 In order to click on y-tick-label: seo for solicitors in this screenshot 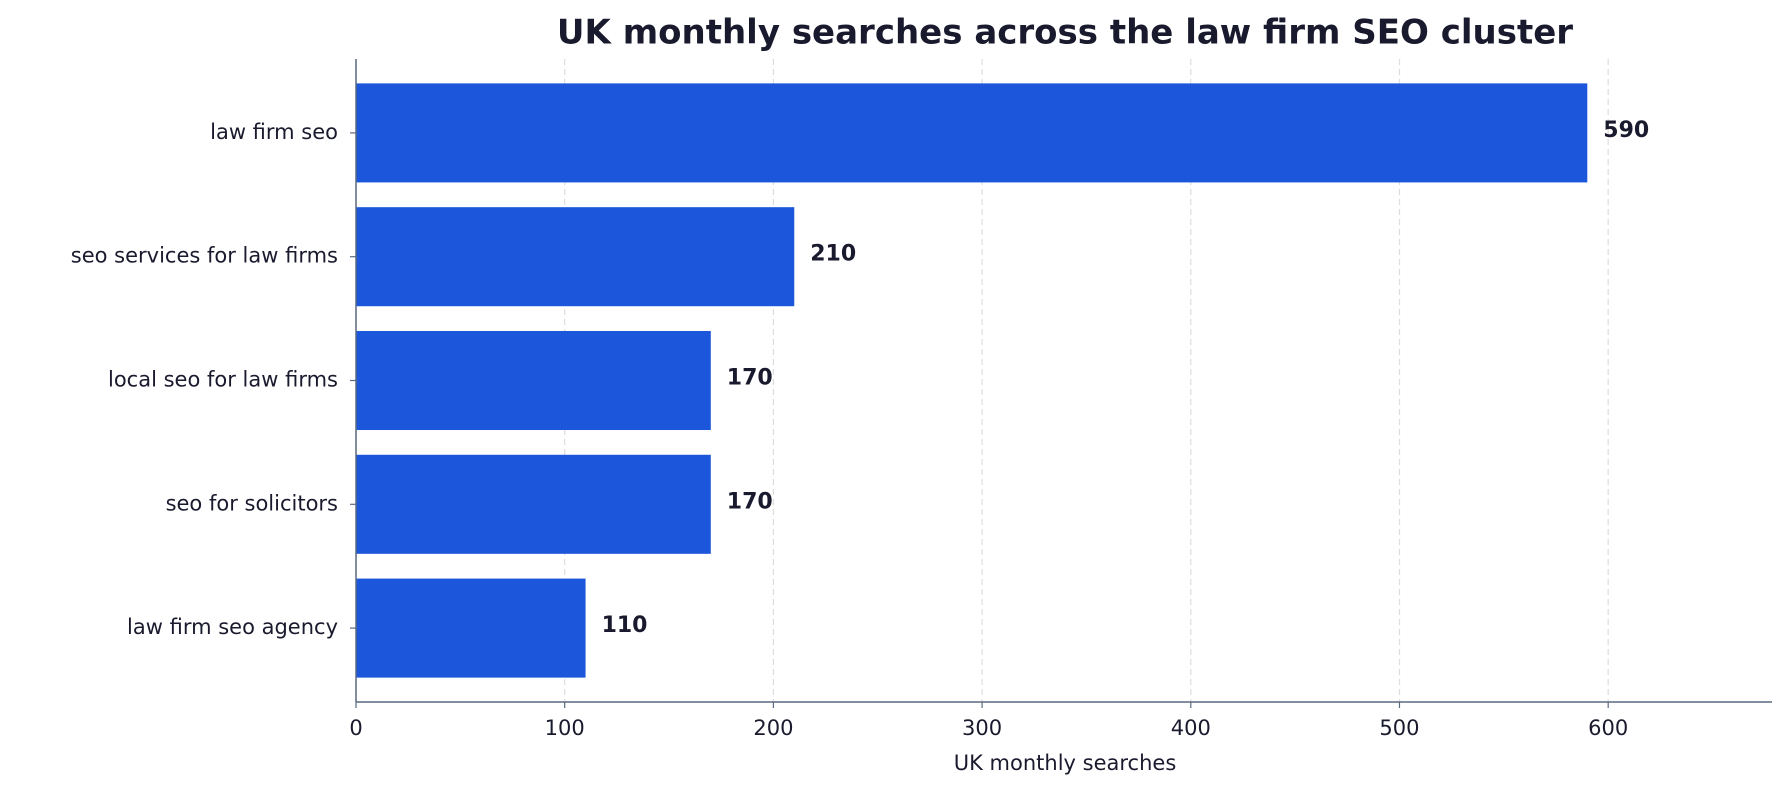, I will do `click(252, 503)`.